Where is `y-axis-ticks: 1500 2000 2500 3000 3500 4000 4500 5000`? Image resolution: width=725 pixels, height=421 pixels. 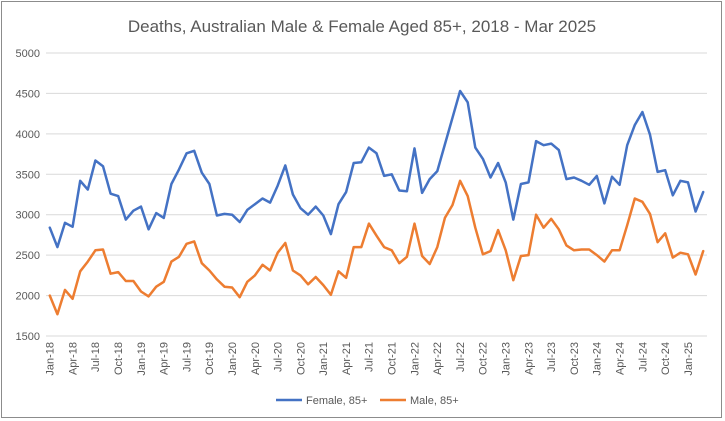
y-axis-ticks: 1500 2000 2500 3000 3500 4000 4500 5000 is located at coordinates (28, 195).